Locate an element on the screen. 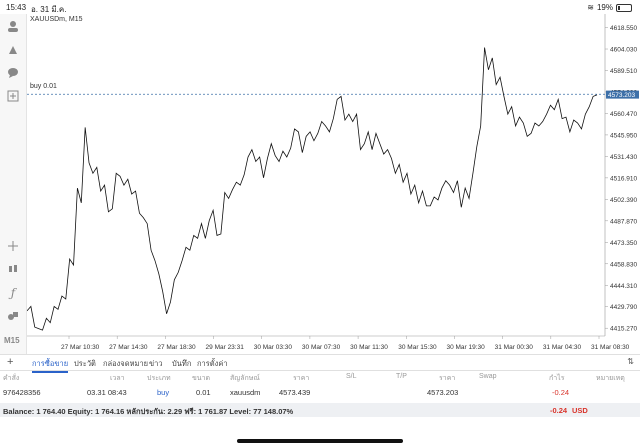 This screenshot has width=640, height=447. order-symbol: xauusdm is located at coordinates (245, 392).